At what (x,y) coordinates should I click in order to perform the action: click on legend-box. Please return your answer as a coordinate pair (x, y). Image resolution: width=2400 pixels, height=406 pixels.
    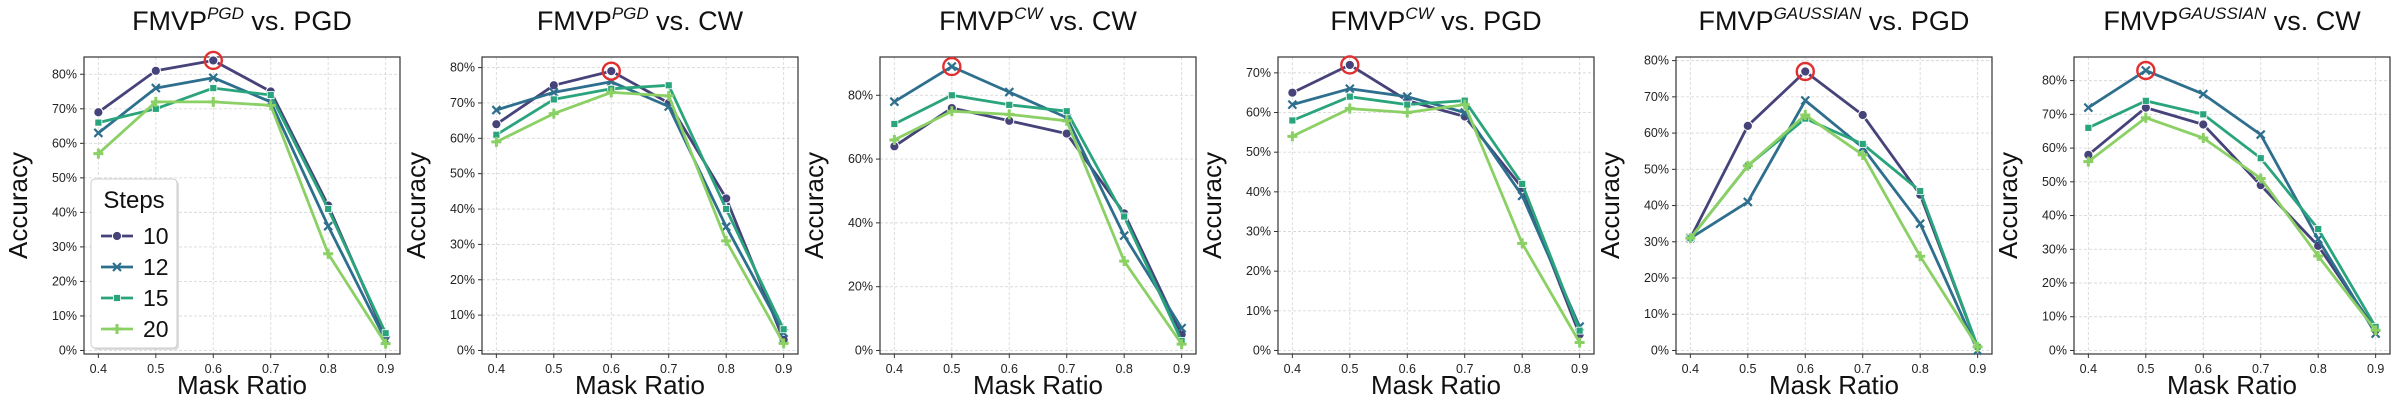
    Looking at the image, I should click on (134, 263).